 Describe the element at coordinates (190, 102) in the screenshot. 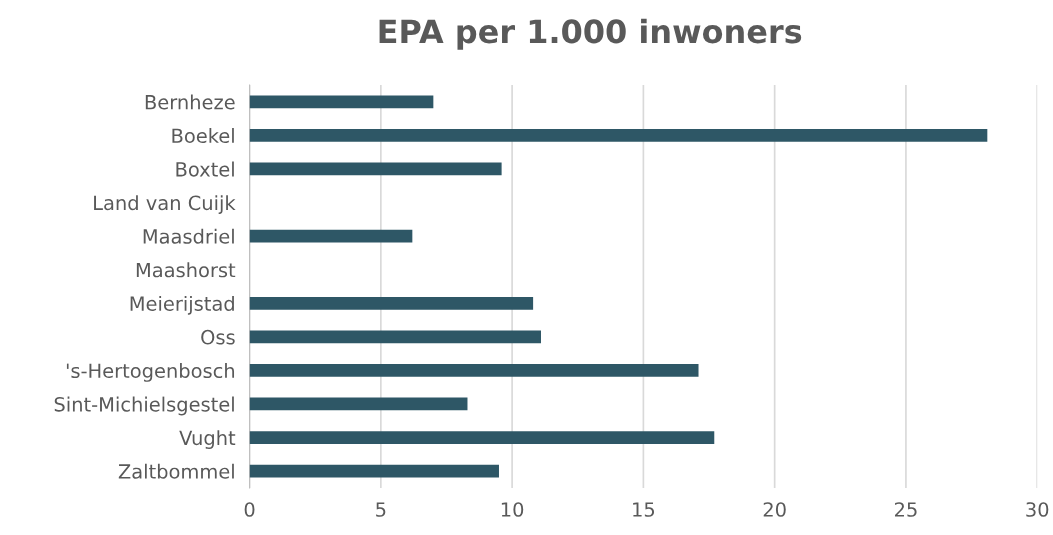

I see `y-tick-label: Bernheze` at that location.